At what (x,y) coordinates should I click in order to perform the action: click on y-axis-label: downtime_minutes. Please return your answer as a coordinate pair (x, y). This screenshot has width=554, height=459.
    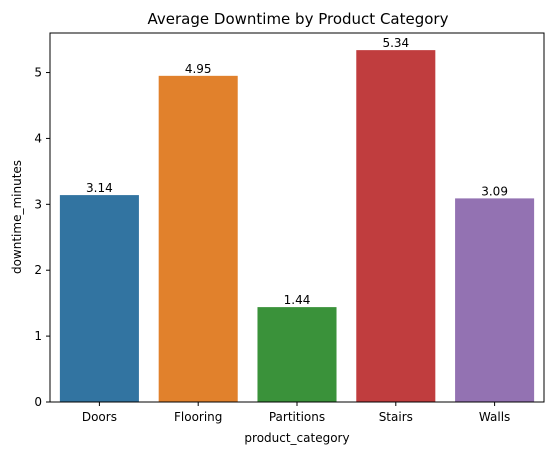
    Looking at the image, I should click on (17, 217).